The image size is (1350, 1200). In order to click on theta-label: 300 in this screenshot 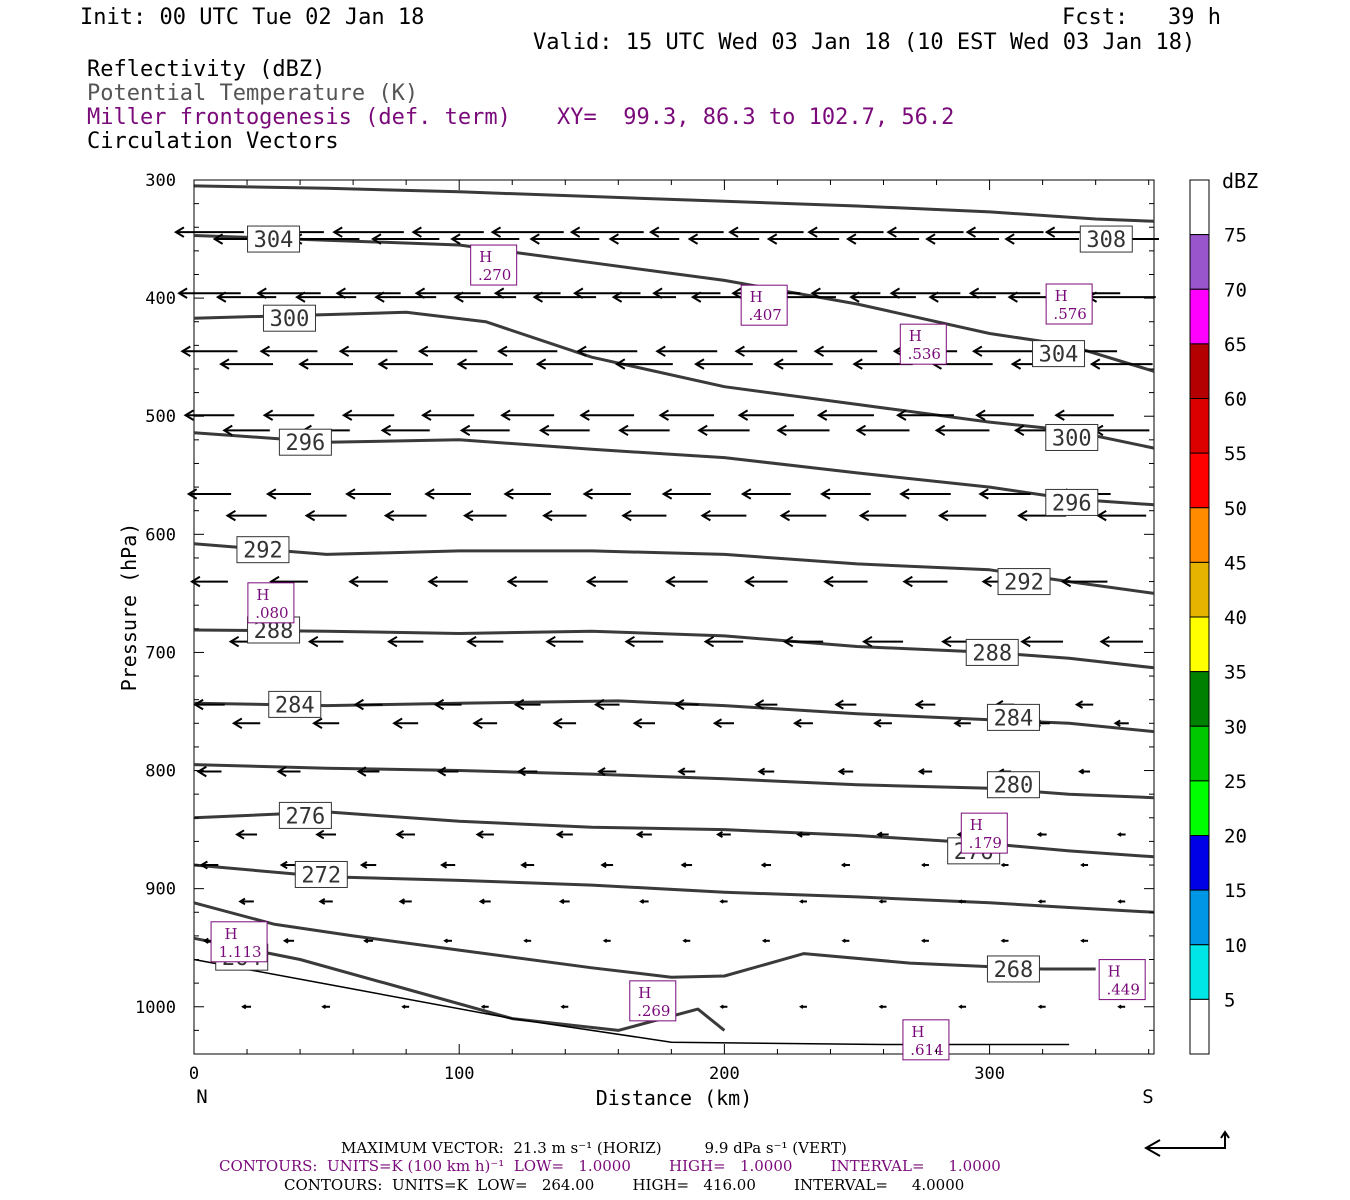, I will do `click(290, 319)`.